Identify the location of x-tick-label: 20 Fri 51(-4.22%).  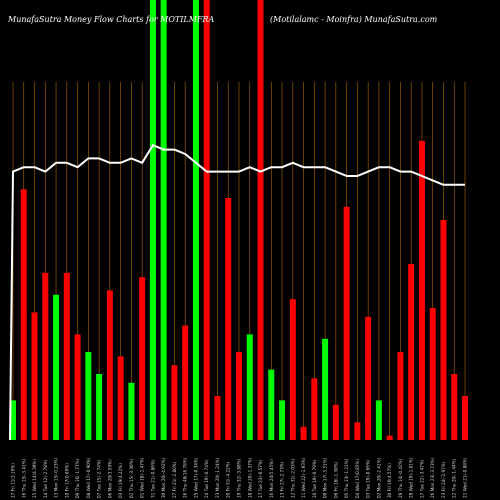
(228, 479).